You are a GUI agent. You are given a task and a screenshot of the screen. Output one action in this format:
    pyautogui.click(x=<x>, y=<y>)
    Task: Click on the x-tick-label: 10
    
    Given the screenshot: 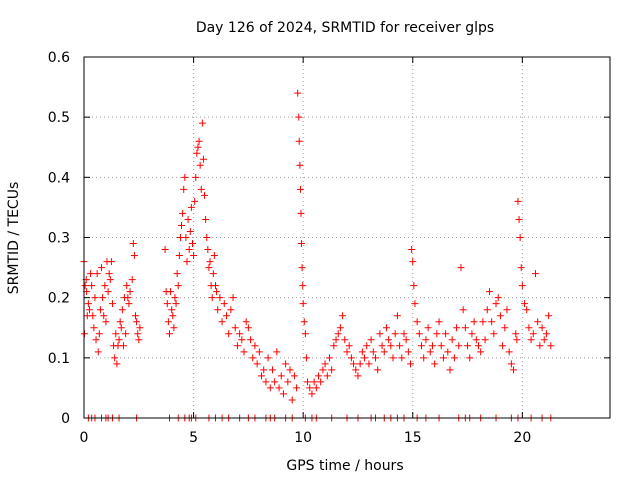 What is the action you would take?
    pyautogui.click(x=303, y=438)
    